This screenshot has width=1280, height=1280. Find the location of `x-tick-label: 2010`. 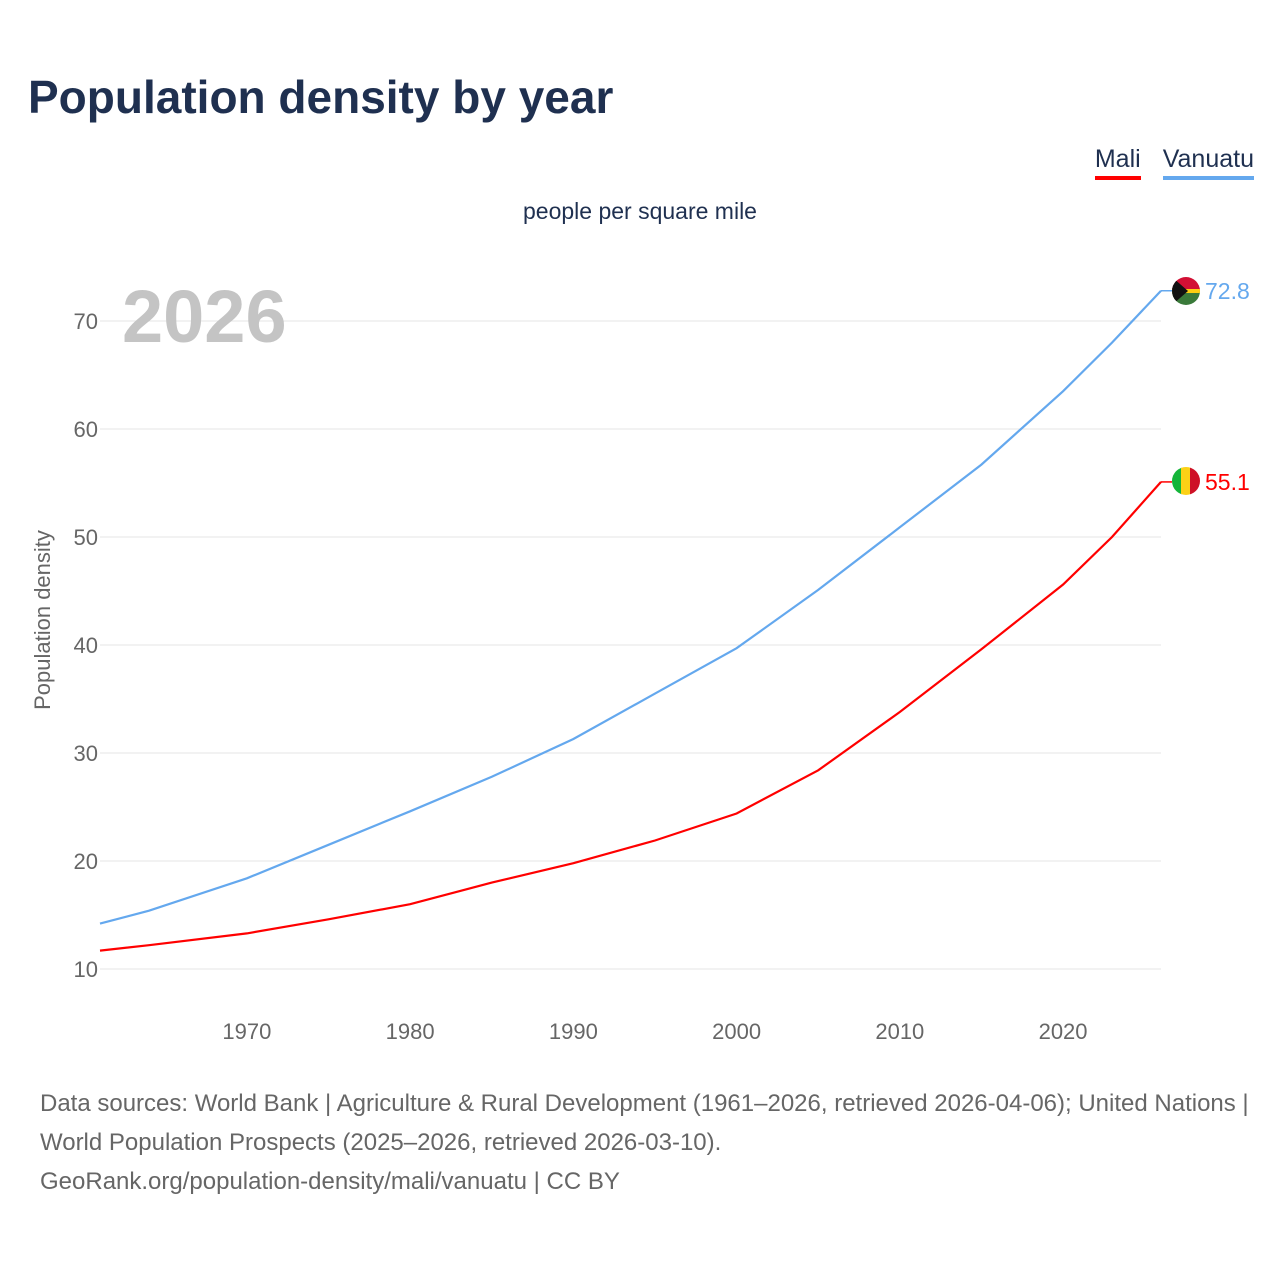

x-tick-label: 2010 is located at coordinates (899, 1031).